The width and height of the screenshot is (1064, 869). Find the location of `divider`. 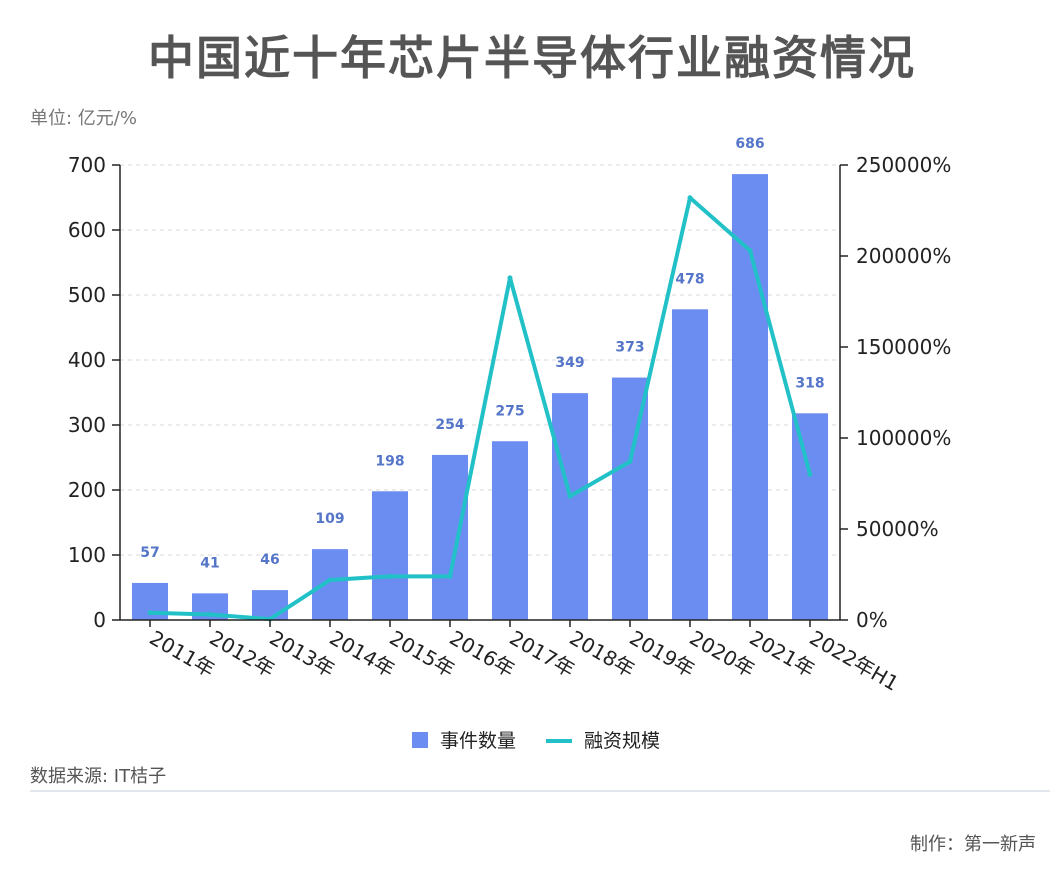

divider is located at coordinates (540, 791).